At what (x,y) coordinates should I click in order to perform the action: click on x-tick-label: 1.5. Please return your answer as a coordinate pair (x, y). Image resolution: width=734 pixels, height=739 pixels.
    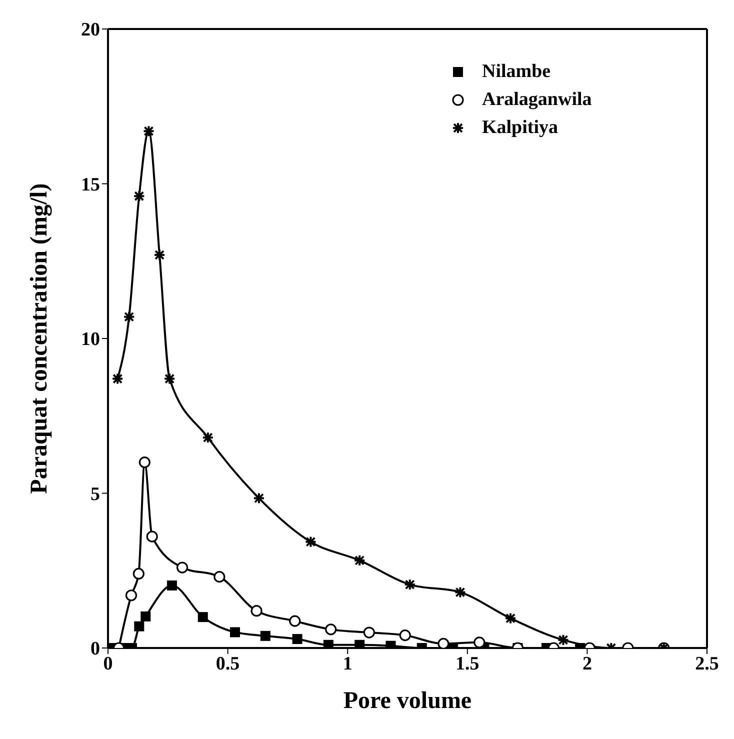
    Looking at the image, I should click on (468, 663).